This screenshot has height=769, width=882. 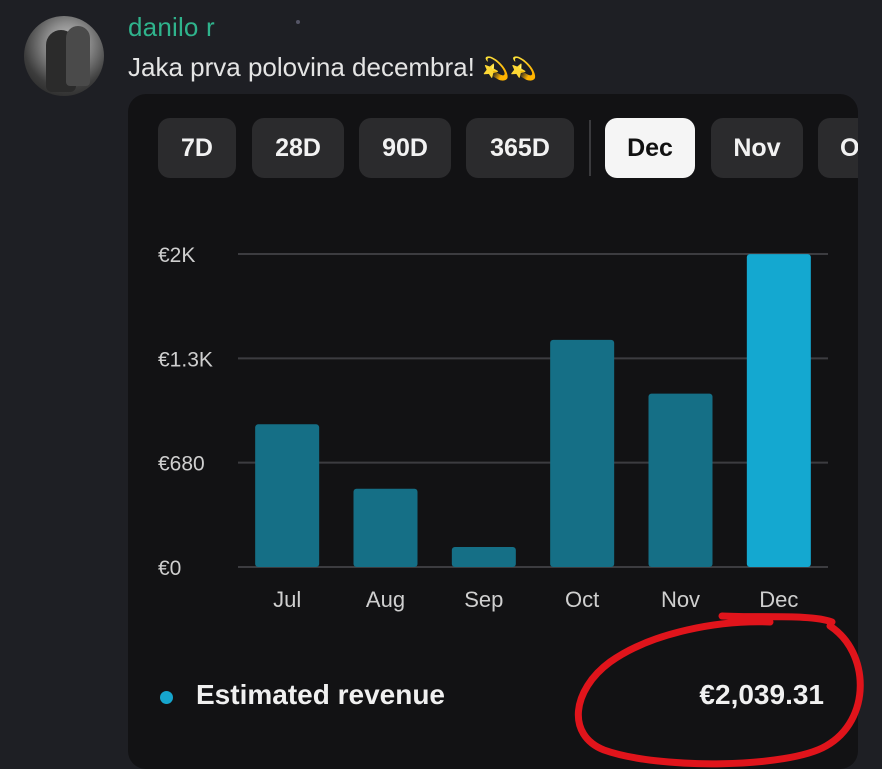 What do you see at coordinates (509, 69) in the screenshot?
I see `dizzy-emoji-icon: 💫💫` at bounding box center [509, 69].